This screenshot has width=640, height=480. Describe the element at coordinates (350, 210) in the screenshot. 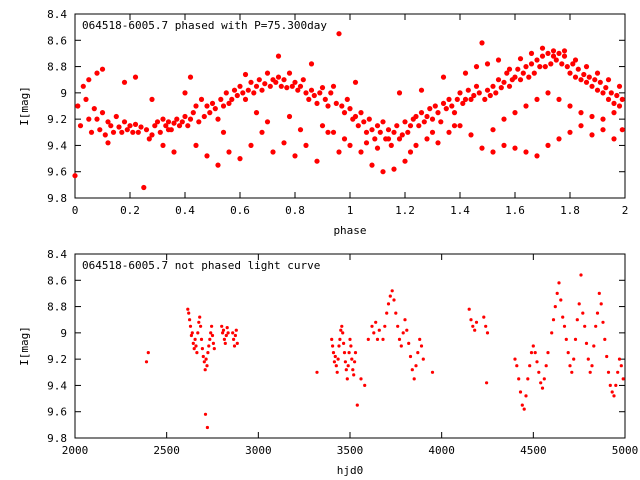

I see `x-tick-label: 1` at that location.